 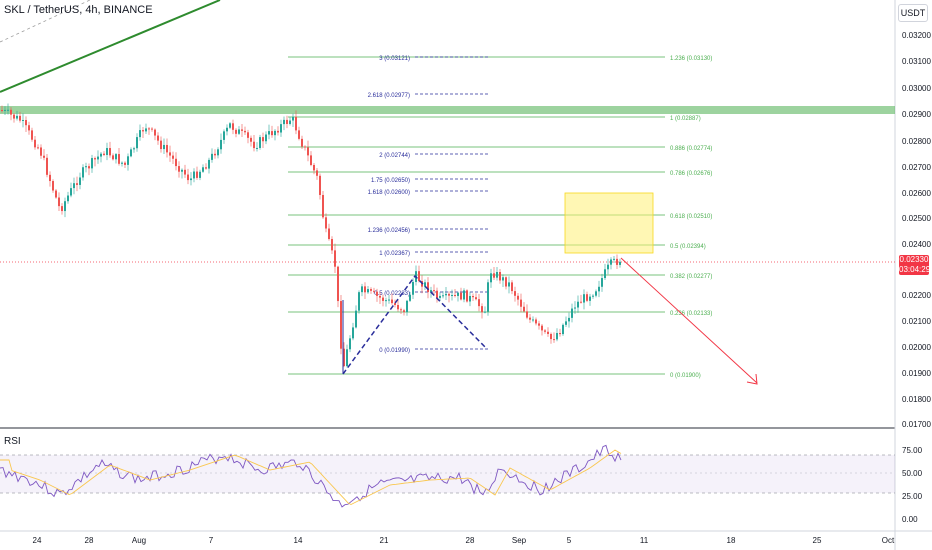 What do you see at coordinates (609, 223) in the screenshot?
I see `target-zone` at bounding box center [609, 223].